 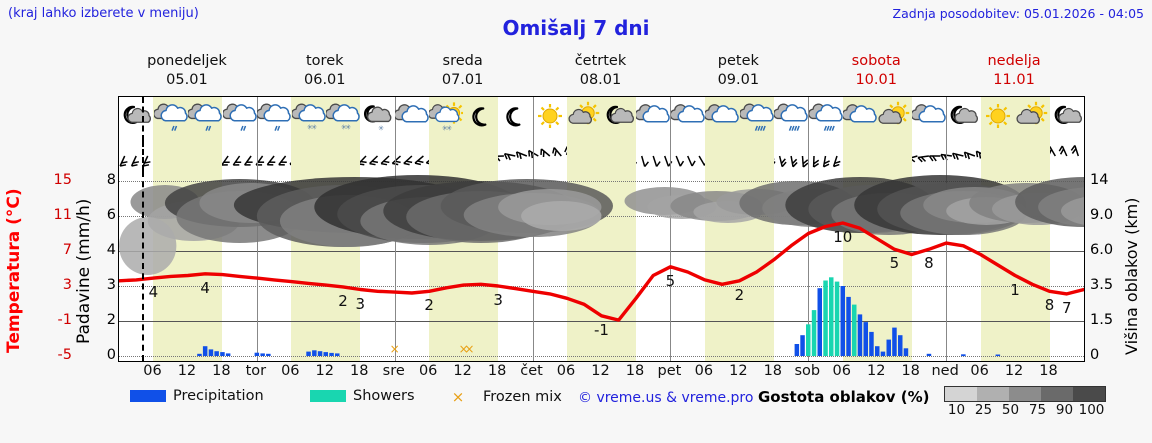 What do you see at coordinates (983, 410) in the screenshot?
I see `cloud-density-tick-1: 25` at bounding box center [983, 410].